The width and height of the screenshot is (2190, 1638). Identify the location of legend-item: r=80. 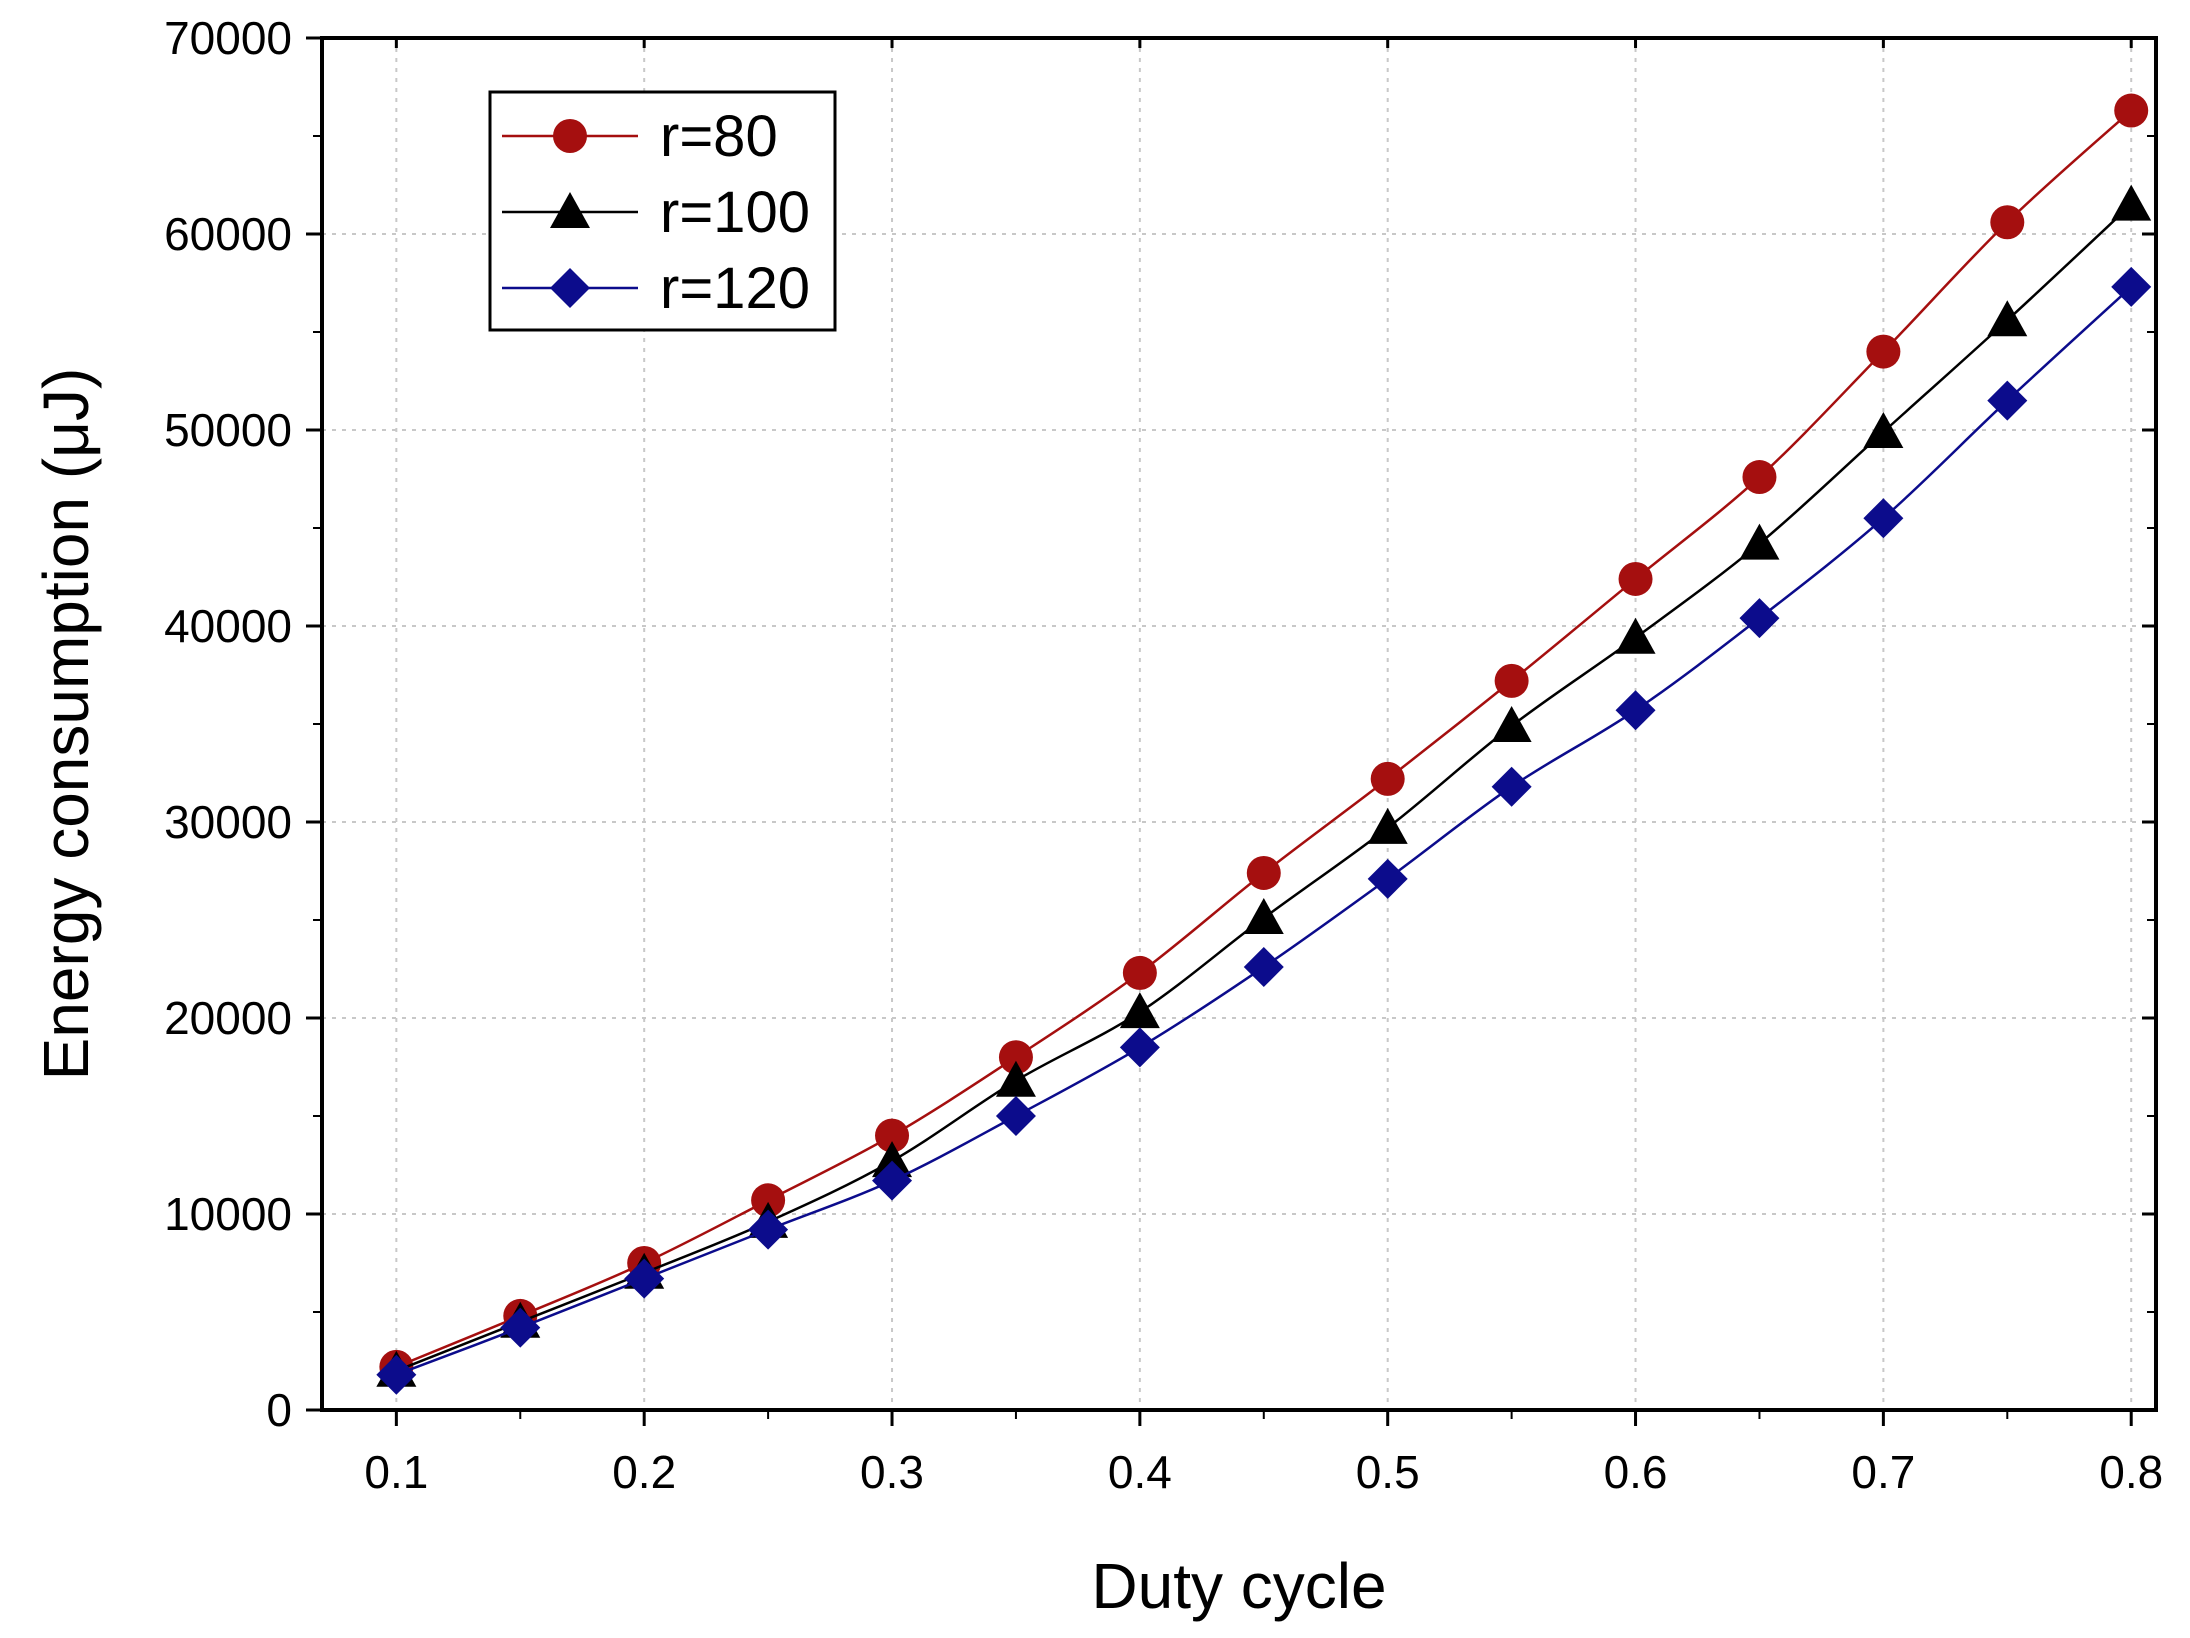
(640, 136).